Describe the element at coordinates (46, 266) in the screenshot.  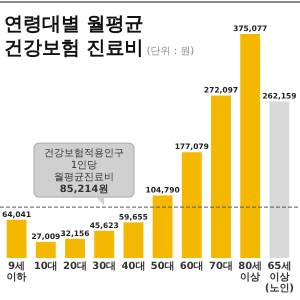
I see `x-tick-label: 10대` at that location.